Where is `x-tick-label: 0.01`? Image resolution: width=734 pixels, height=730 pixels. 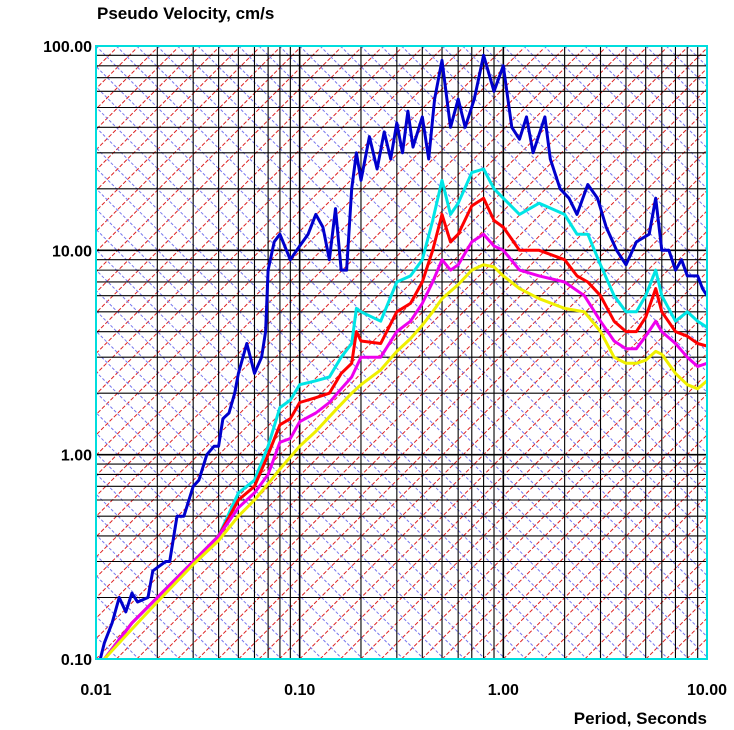 x-tick-label: 0.01 is located at coordinates (95, 690).